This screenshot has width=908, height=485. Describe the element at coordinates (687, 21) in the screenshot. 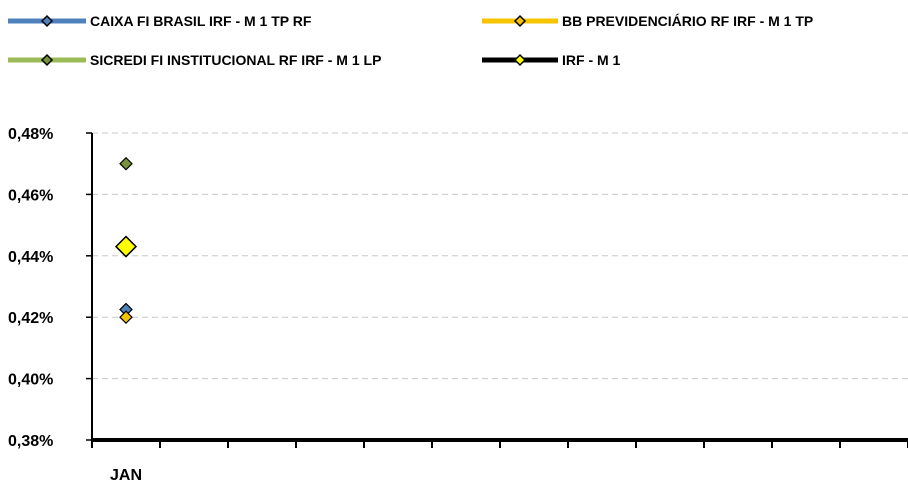

I see `legend-label-bb: BB PREVIDENCIÁRIO RF IRF - M 1 TP` at that location.